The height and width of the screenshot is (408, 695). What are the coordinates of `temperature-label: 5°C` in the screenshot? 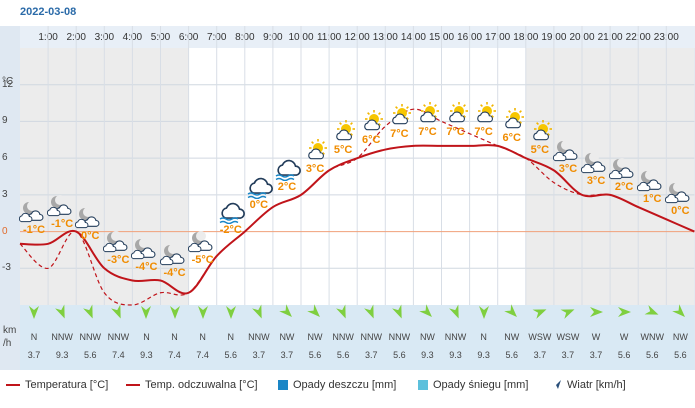 It's located at (540, 150).